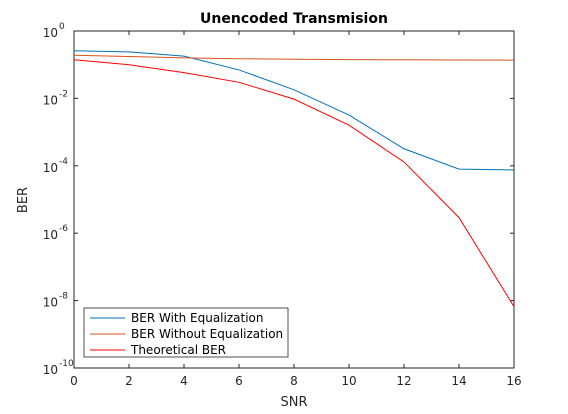 The width and height of the screenshot is (568, 414). I want to click on y-tick-exponent: -2, so click(63, 94).